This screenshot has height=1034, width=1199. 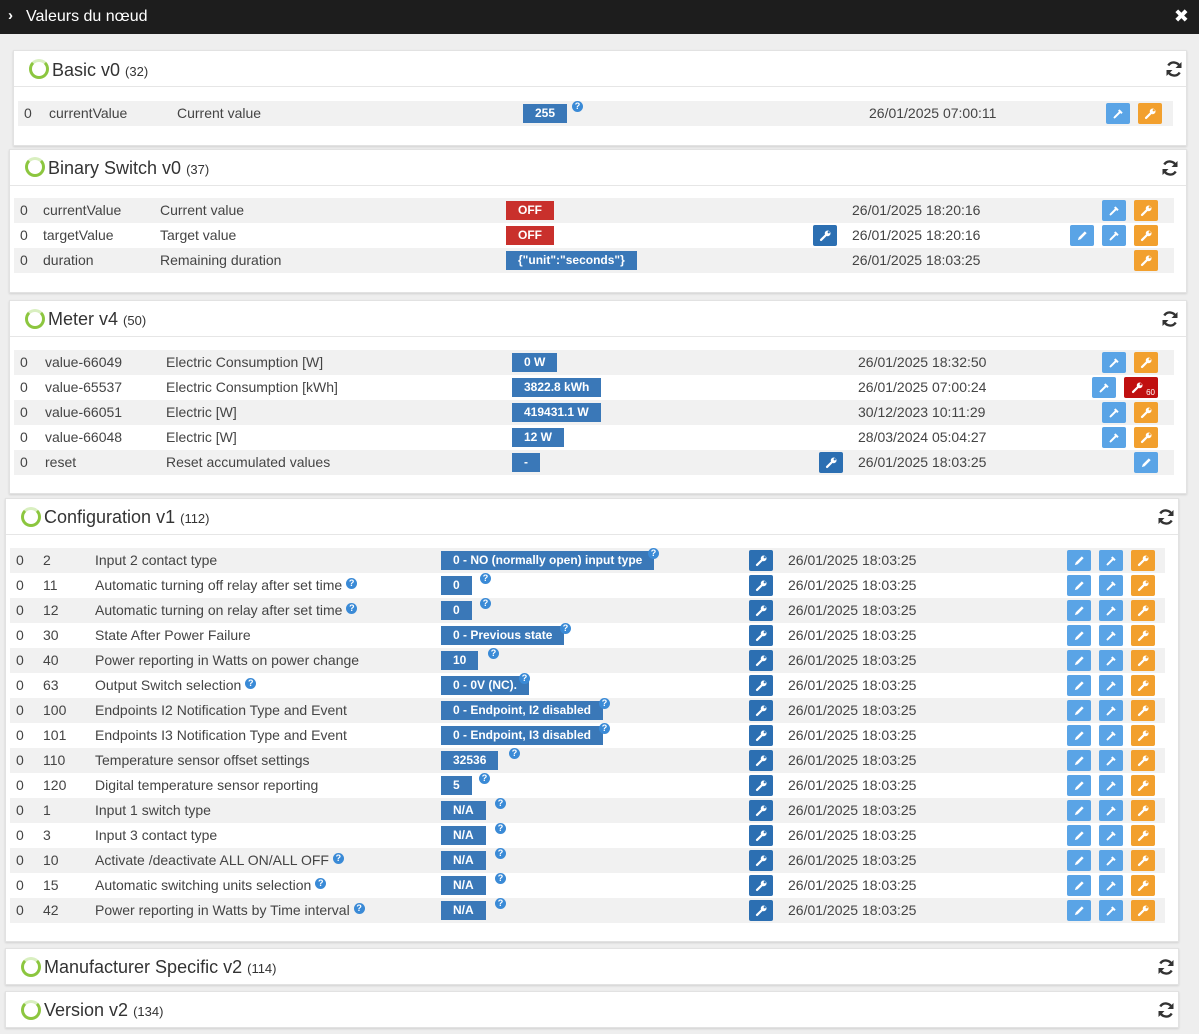 I want to click on panel-version: Version v2 (134), so click(x=592, y=1009).